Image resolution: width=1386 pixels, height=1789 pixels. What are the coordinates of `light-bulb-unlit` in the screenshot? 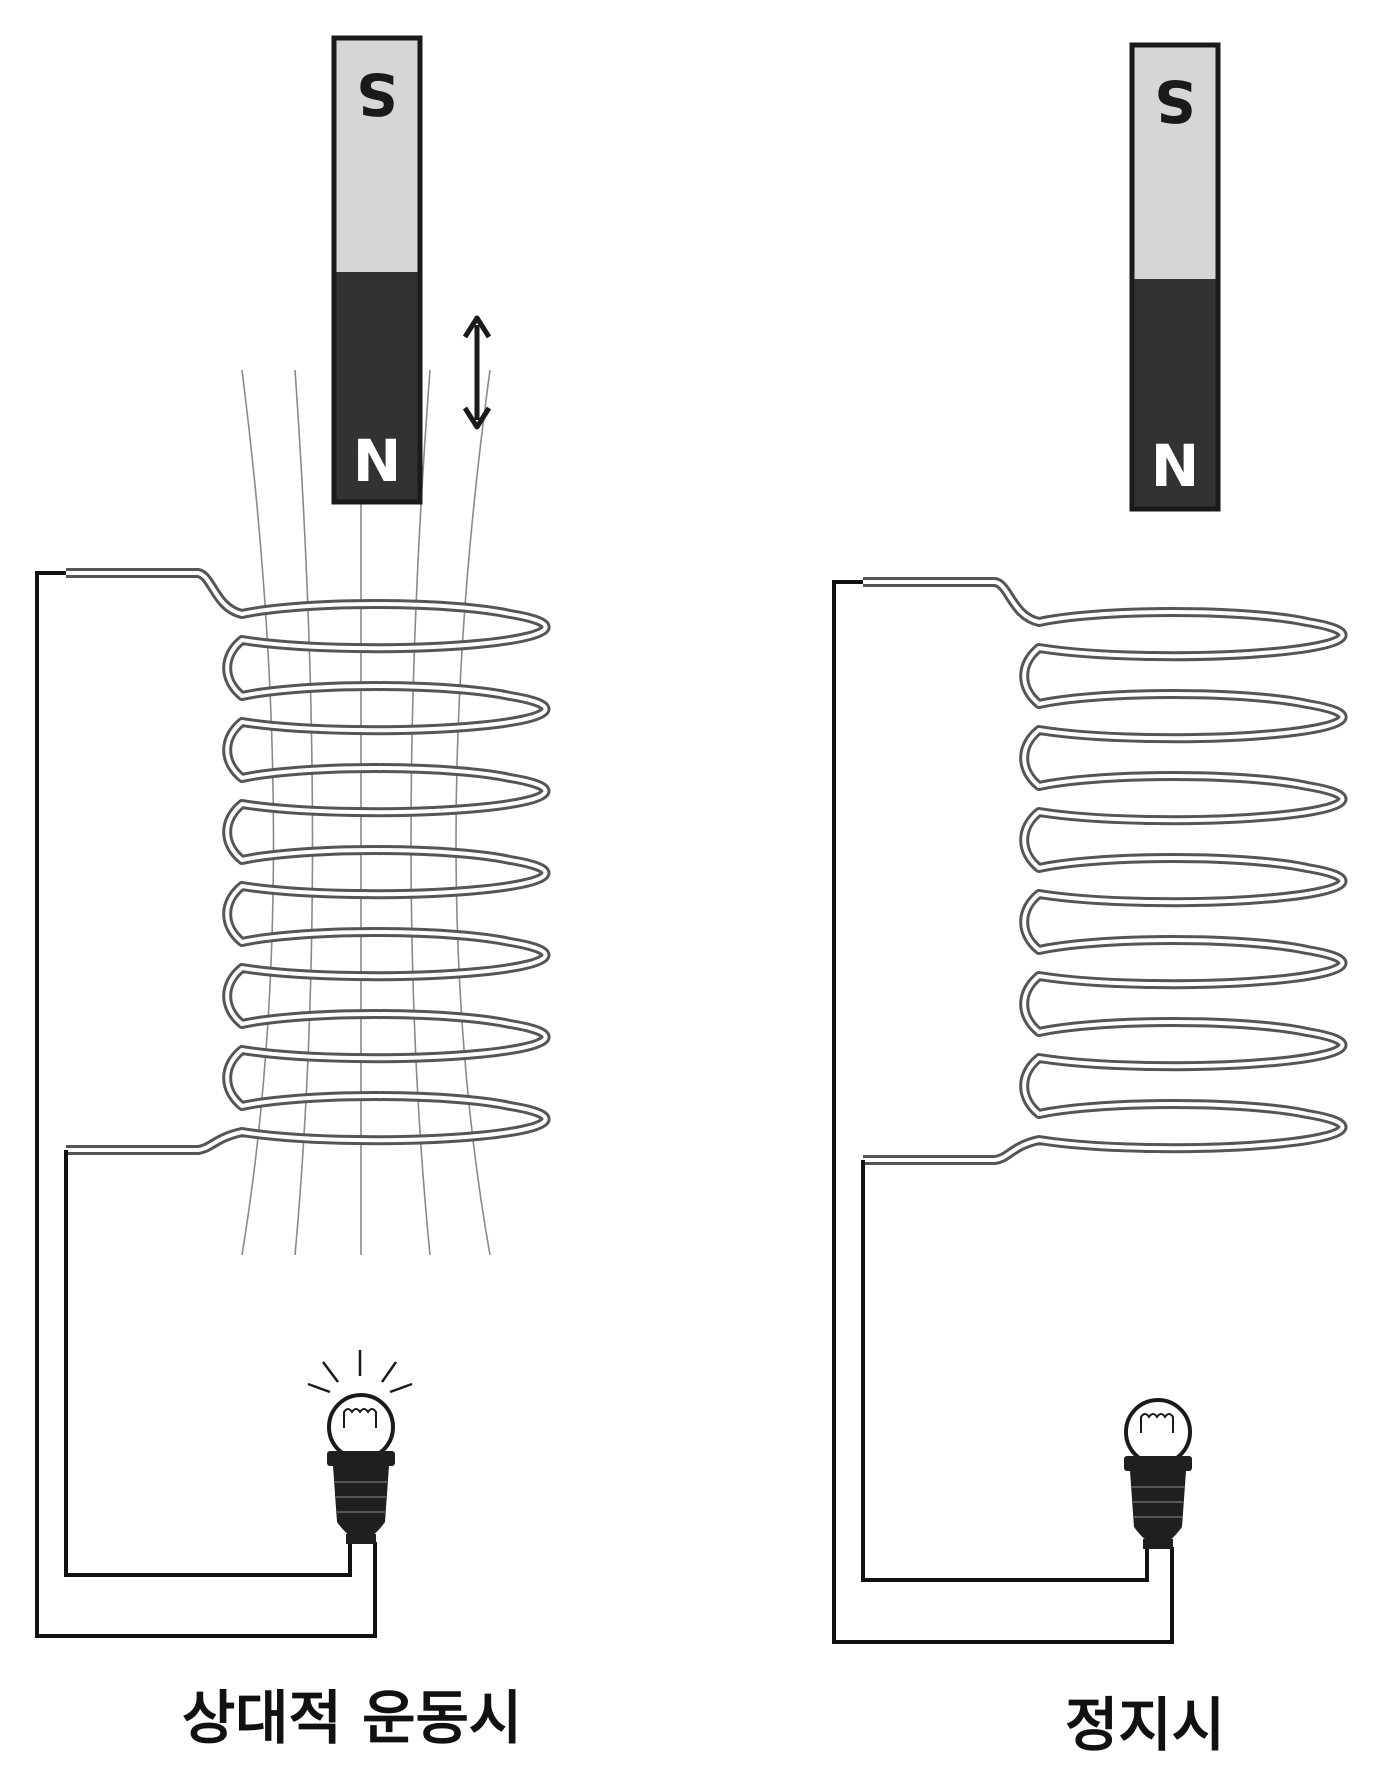 It's located at (1158, 1473).